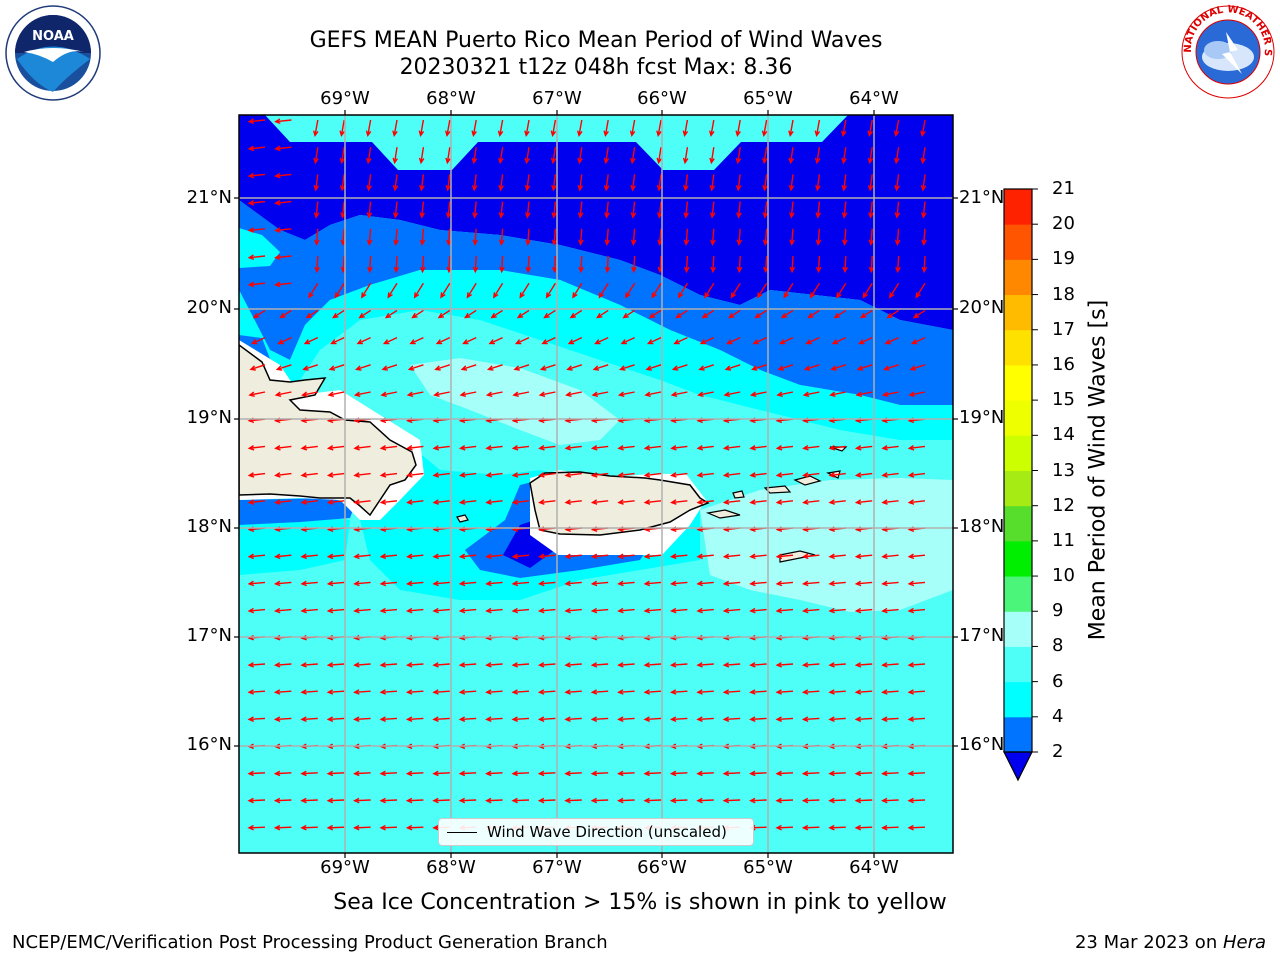 The width and height of the screenshot is (1280, 960). I want to click on colorbar-tick-label: 4, so click(1058, 716).